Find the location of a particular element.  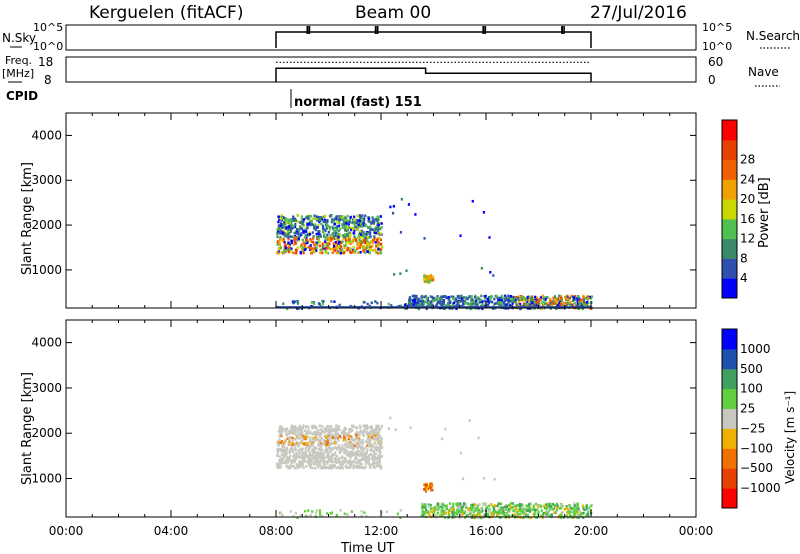

velocity-colorbar-tick: −100 is located at coordinates (756, 448).